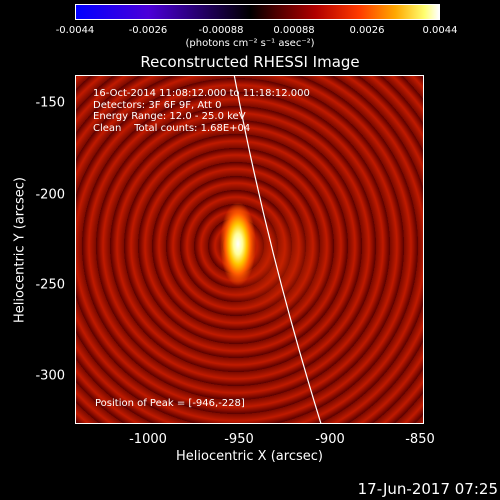 The height and width of the screenshot is (500, 500). Describe the element at coordinates (50, 195) in the screenshot. I see `y-tick: -200` at that location.